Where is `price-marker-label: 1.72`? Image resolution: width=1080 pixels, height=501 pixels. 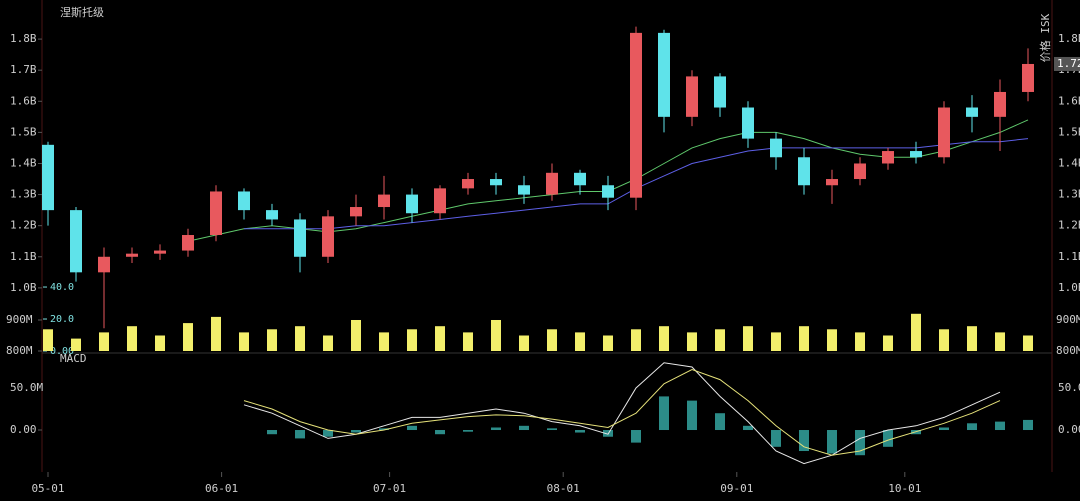 price-marker-label: 1.72 is located at coordinates (1068, 63).